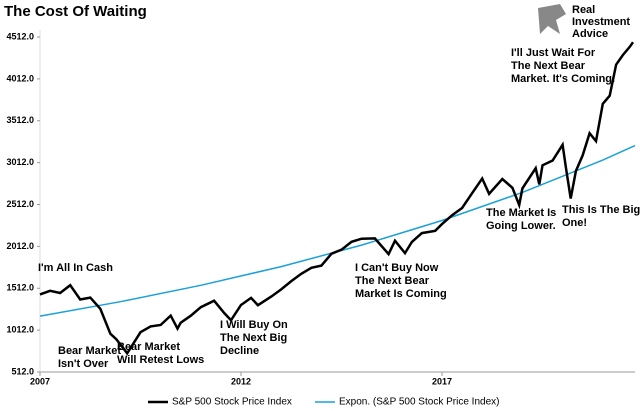 The image size is (640, 411). Describe the element at coordinates (20, 120) in the screenshot. I see `y-tick-label: 3512.0` at that location.